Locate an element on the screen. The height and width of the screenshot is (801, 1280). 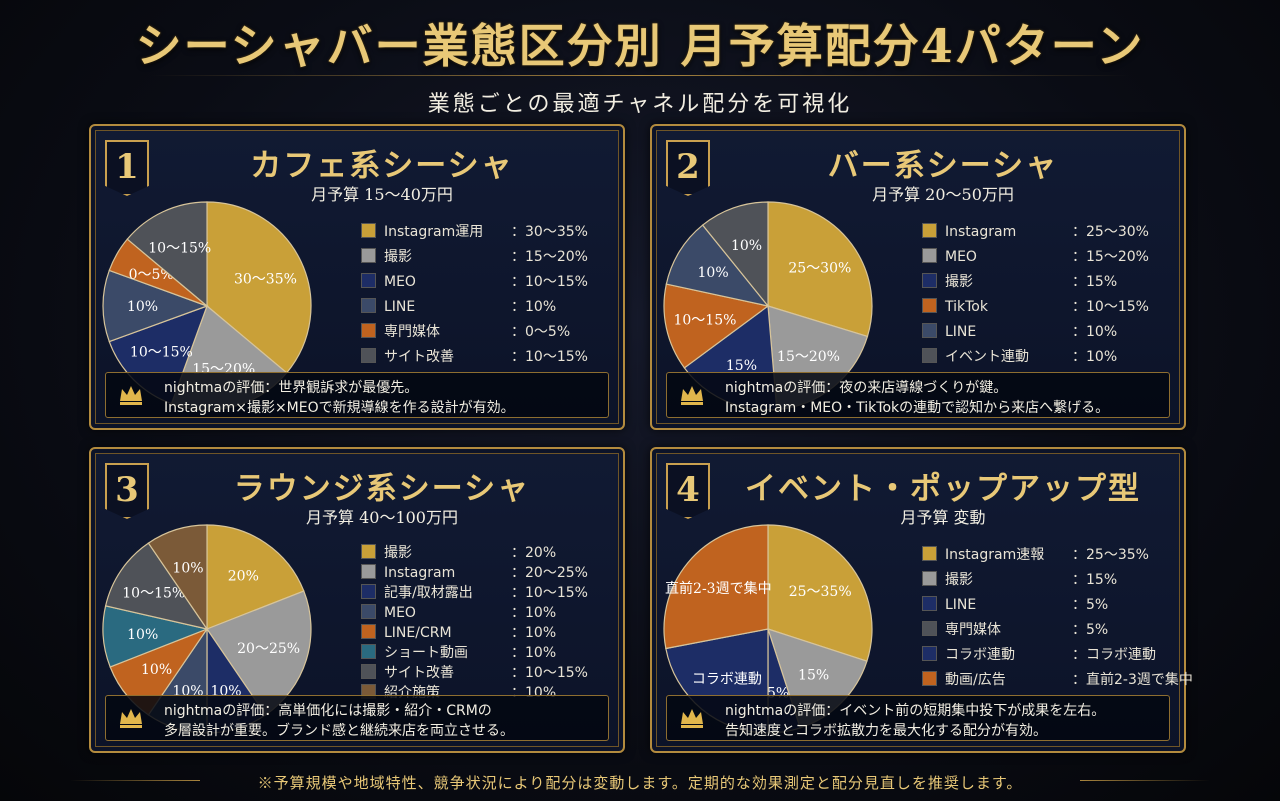
panel-budget: 月予算 20〜50万円 is located at coordinates (943, 194).